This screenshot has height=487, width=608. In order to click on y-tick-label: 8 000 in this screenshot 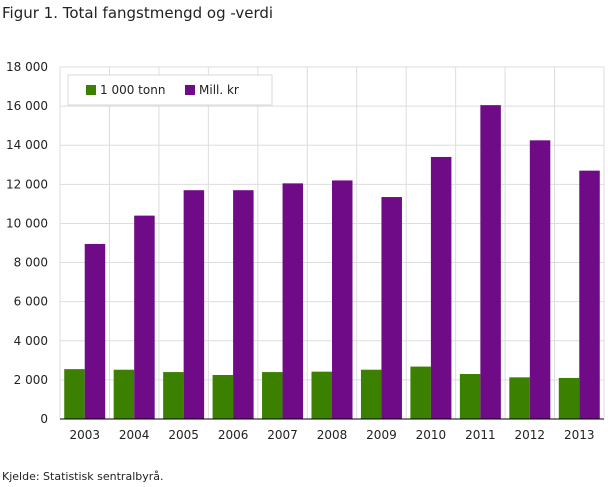, I will do `click(31, 263)`.